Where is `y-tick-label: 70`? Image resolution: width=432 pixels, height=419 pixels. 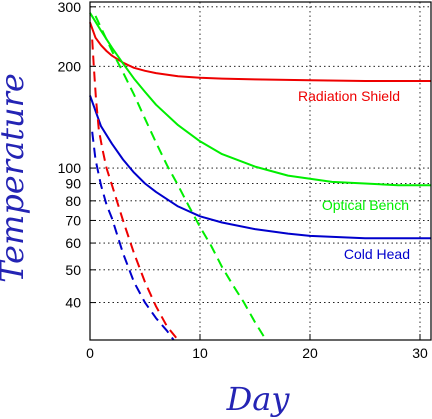 y-tick-label: 70 is located at coordinates (73, 220).